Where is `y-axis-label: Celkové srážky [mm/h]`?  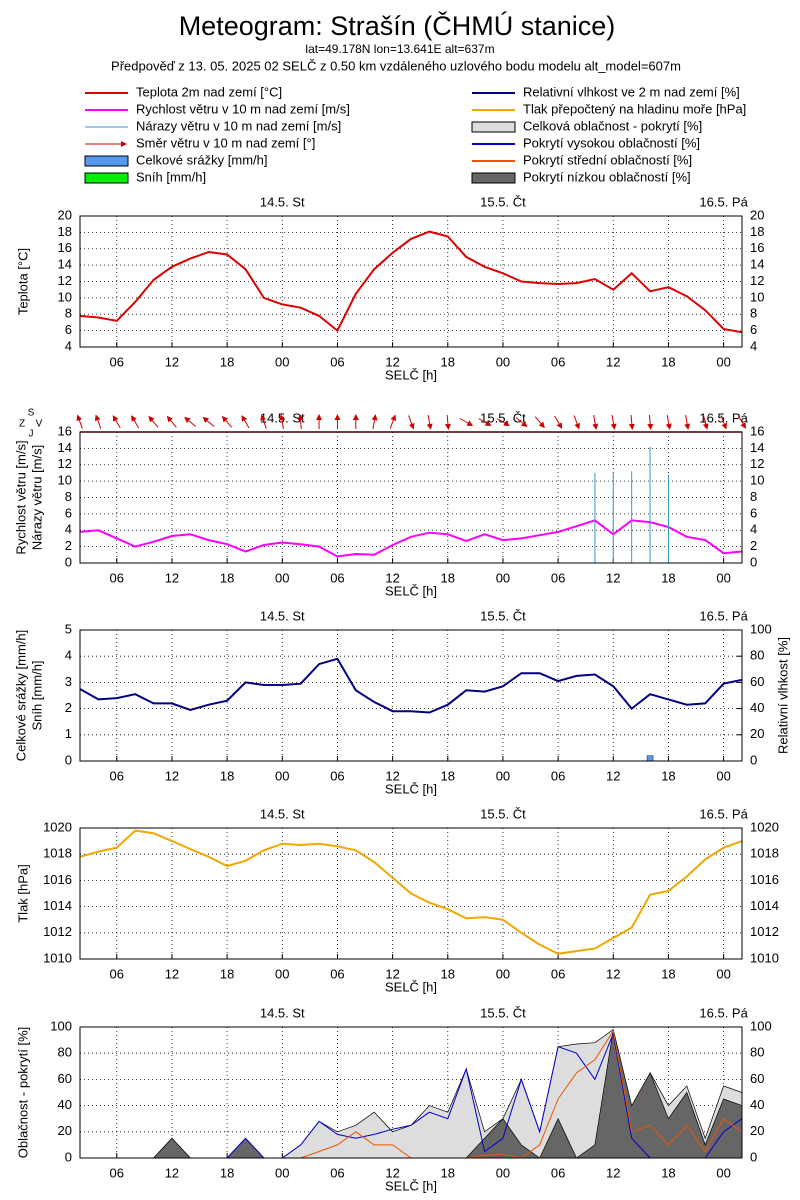
y-axis-label: Celkové srážky [mm/h] is located at coordinates (20, 695).